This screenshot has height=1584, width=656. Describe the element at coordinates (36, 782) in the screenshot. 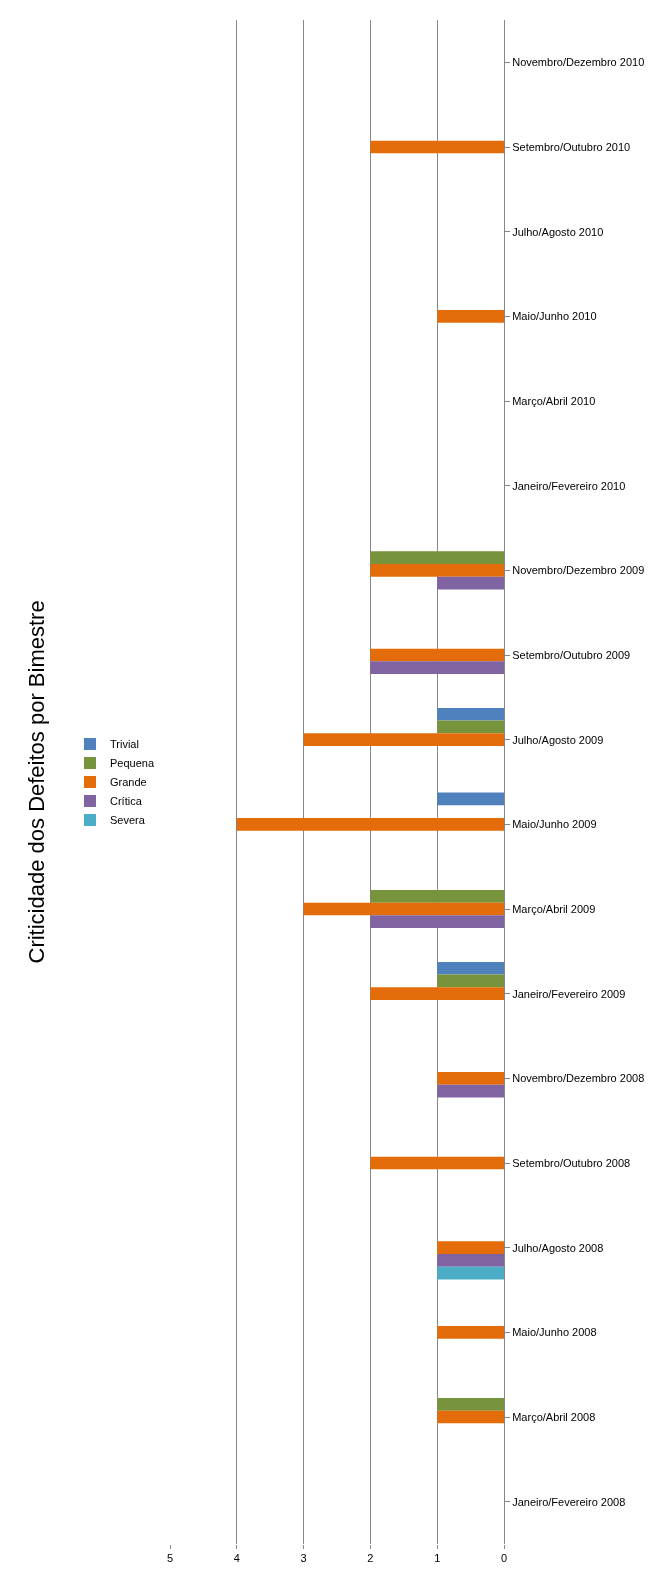

I see `text: Criticidade dos Defeitos por Bimestre` at that location.